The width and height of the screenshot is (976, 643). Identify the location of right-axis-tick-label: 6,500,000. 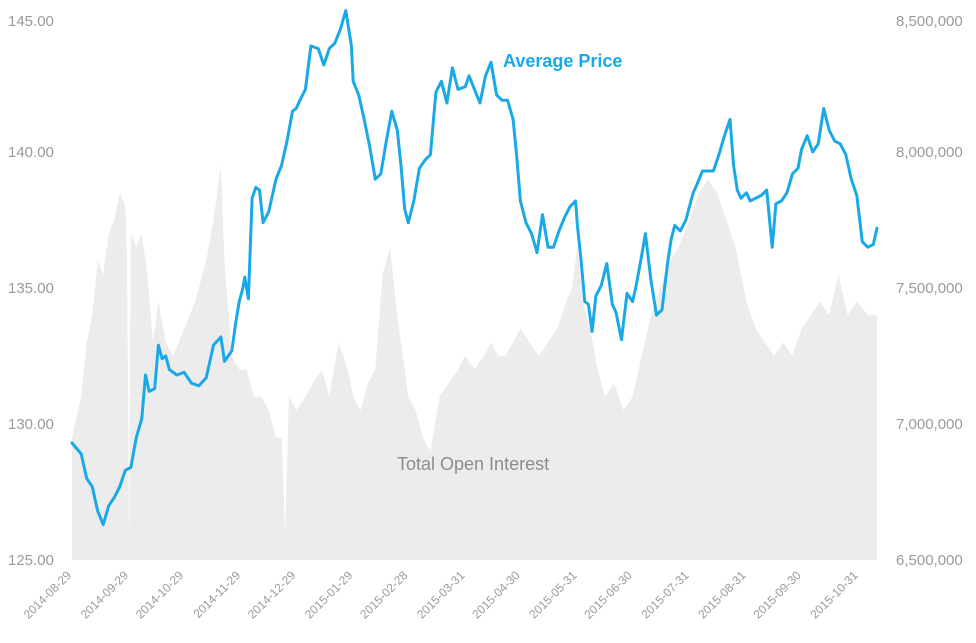
(929, 560).